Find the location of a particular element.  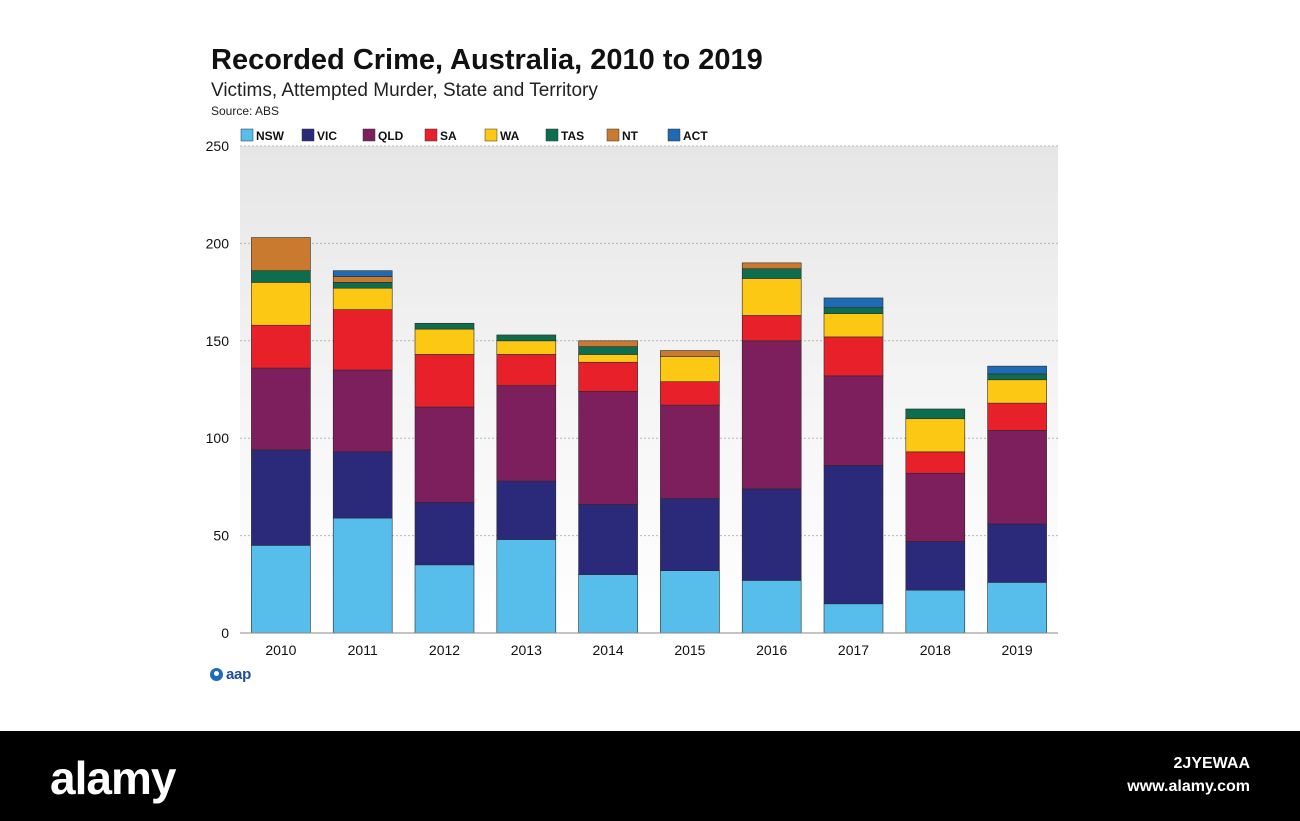

legend-label-act: ACT is located at coordinates (695, 136).